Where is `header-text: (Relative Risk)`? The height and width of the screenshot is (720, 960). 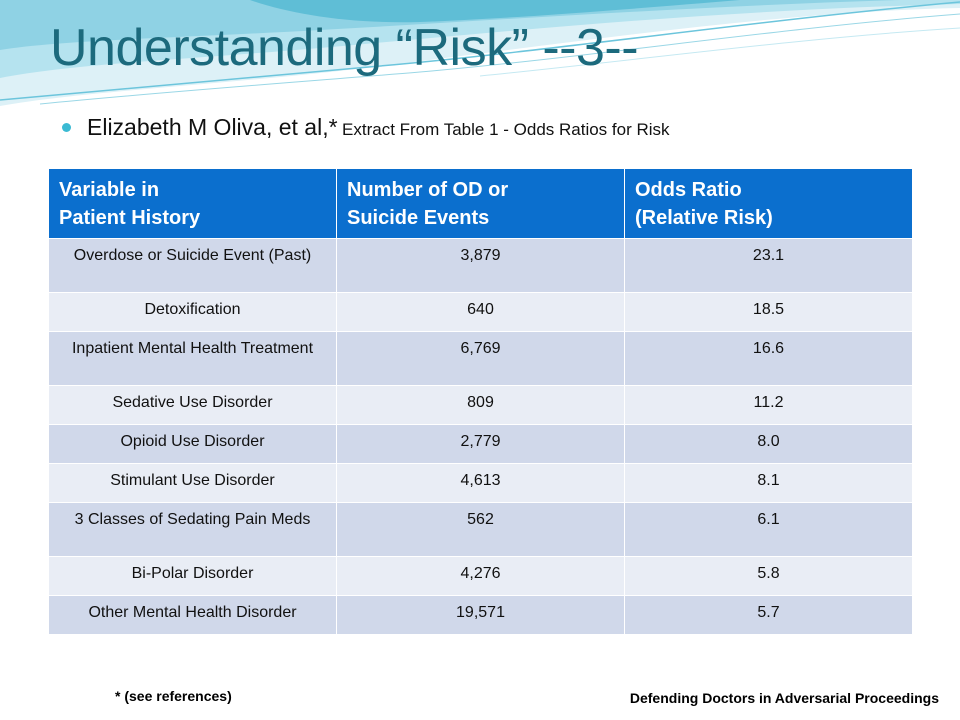
header-text: (Relative Risk) is located at coordinates (704, 218).